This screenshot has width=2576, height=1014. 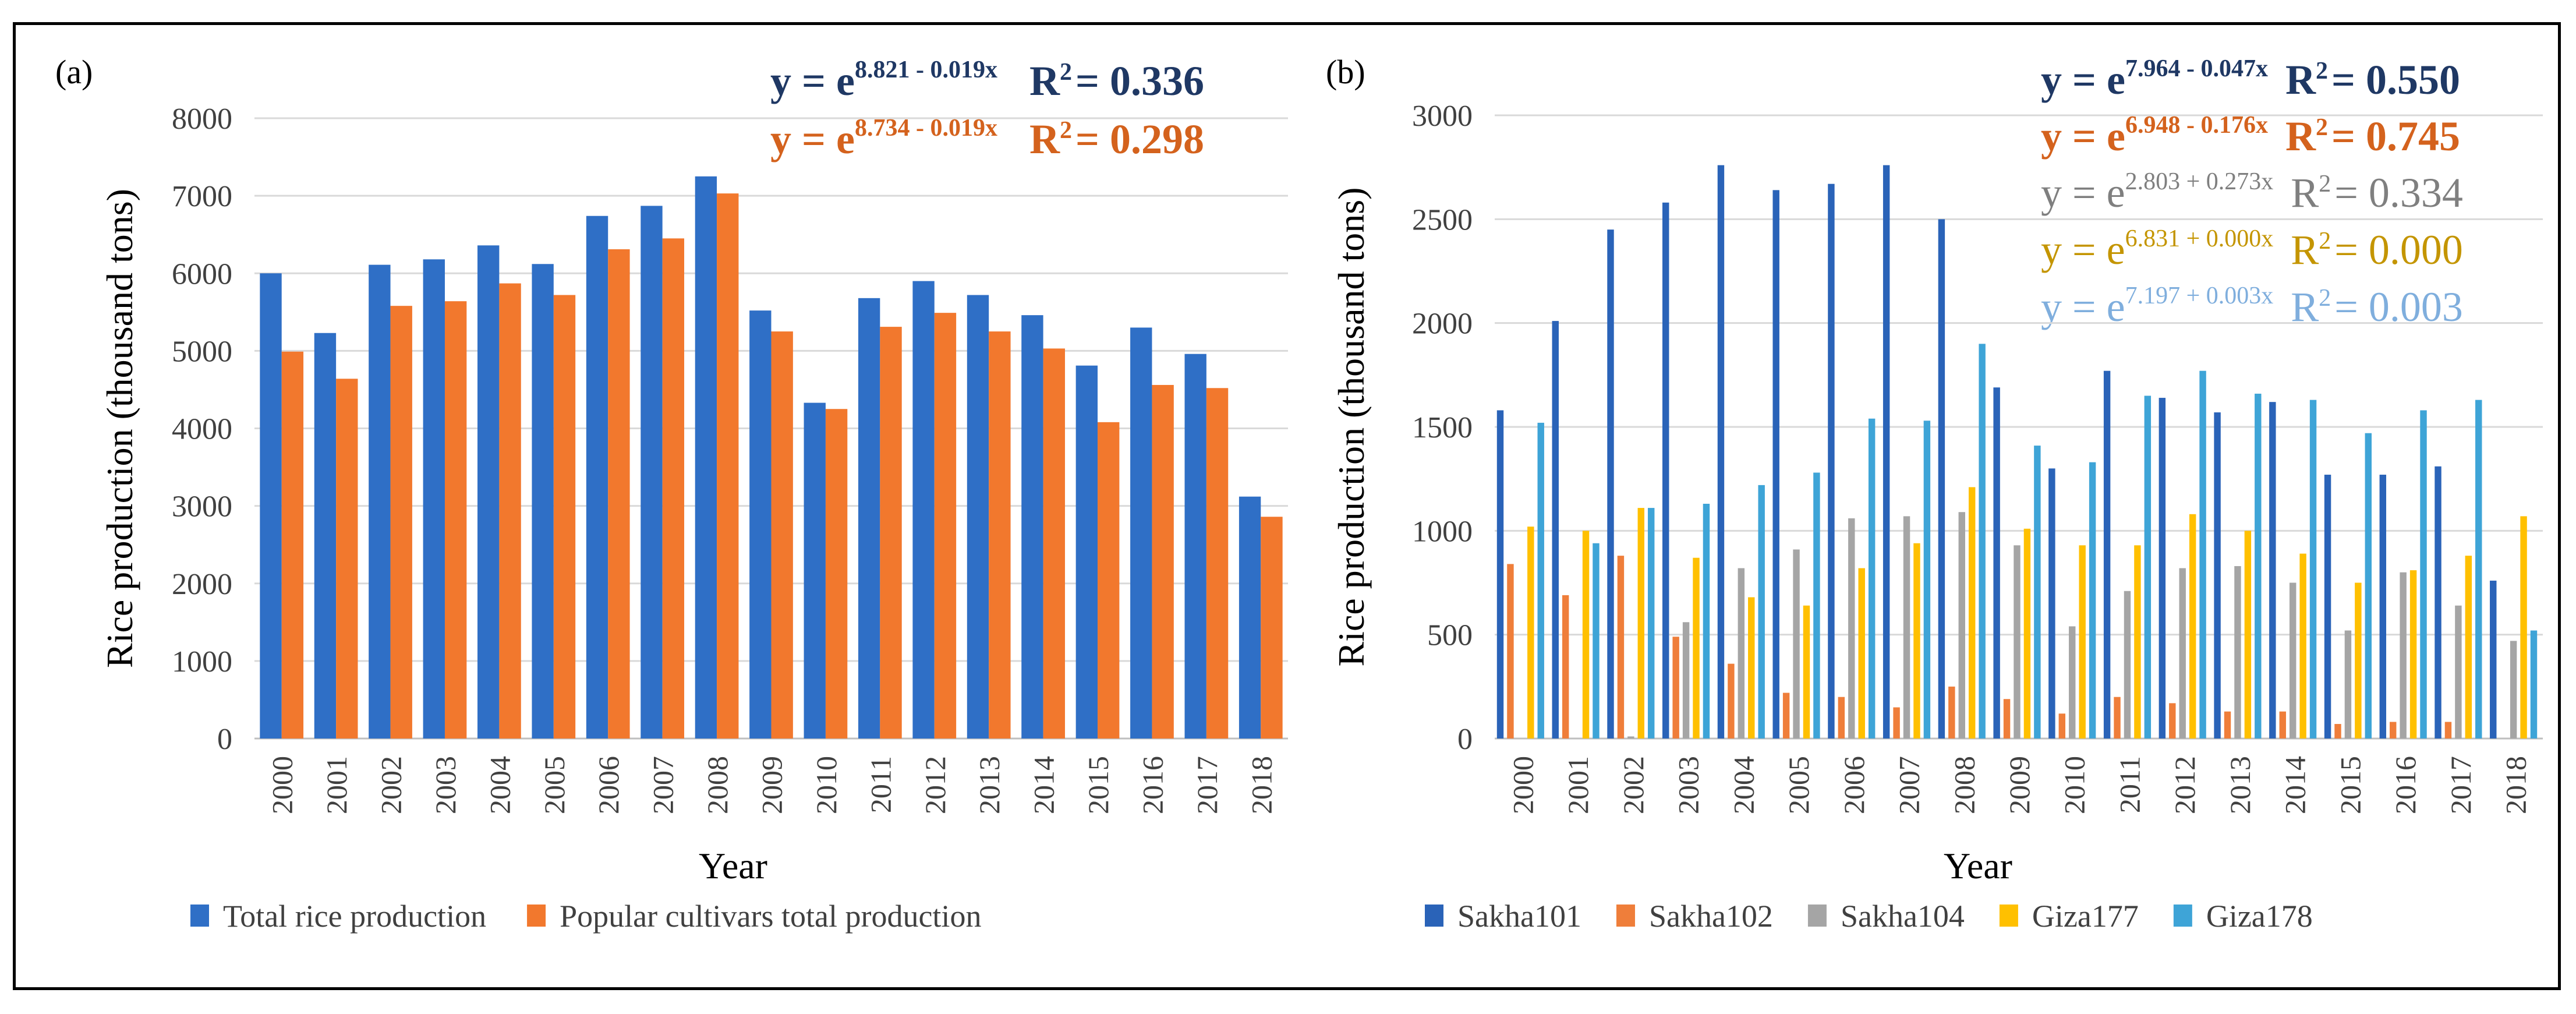 What do you see at coordinates (1897, 723) in the screenshot?
I see `bar-sakha102-2007` at bounding box center [1897, 723].